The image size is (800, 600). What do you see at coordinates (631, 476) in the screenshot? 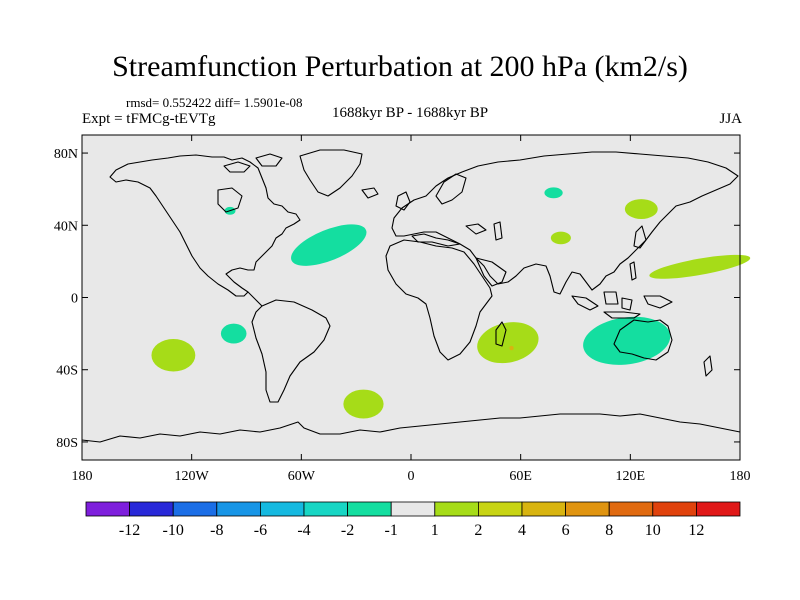
I see `x-tick-label: 120E` at bounding box center [631, 476].